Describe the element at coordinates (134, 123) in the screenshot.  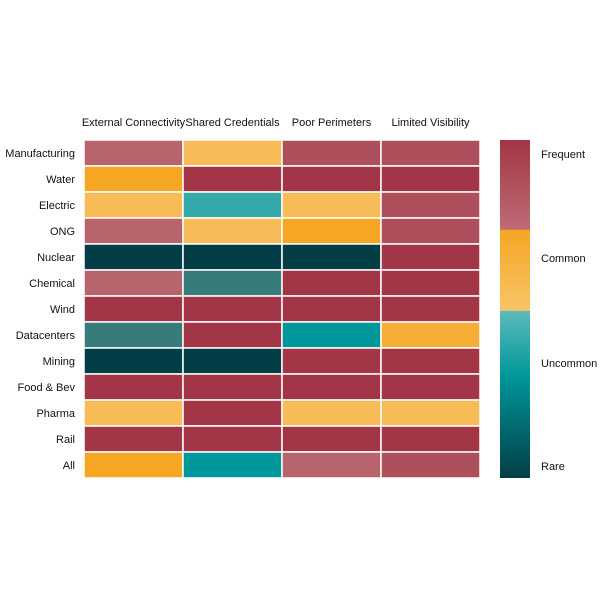
I see `column-label: External Connectivity` at that location.